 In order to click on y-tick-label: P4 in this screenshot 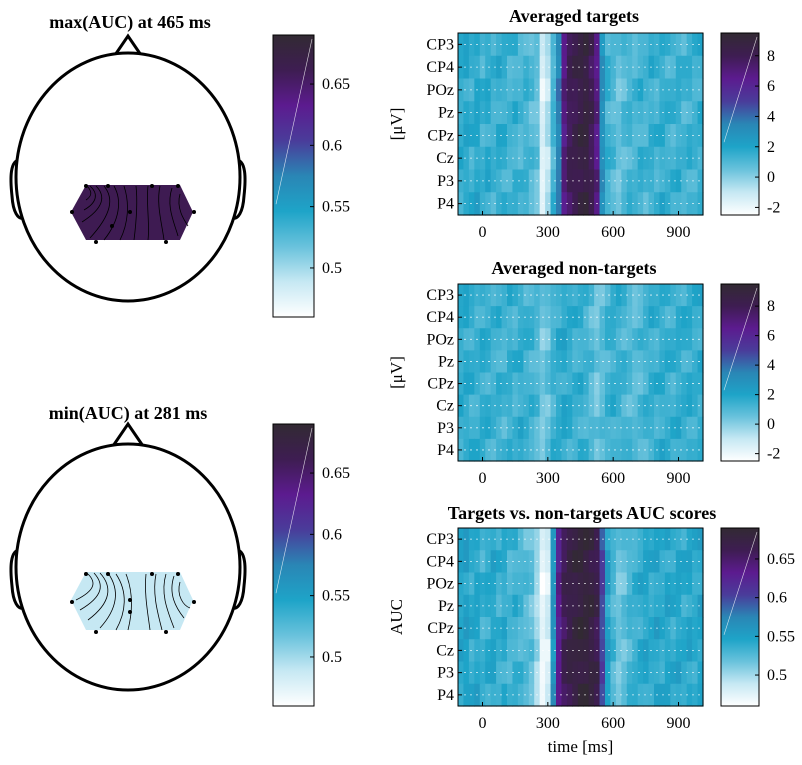, I will do `click(445, 695)`.